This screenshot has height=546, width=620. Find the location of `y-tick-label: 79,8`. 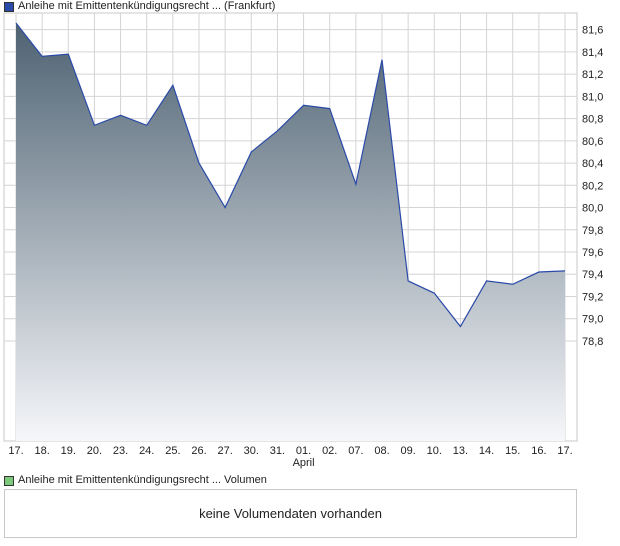

y-tick-label: 79,8 is located at coordinates (592, 231).